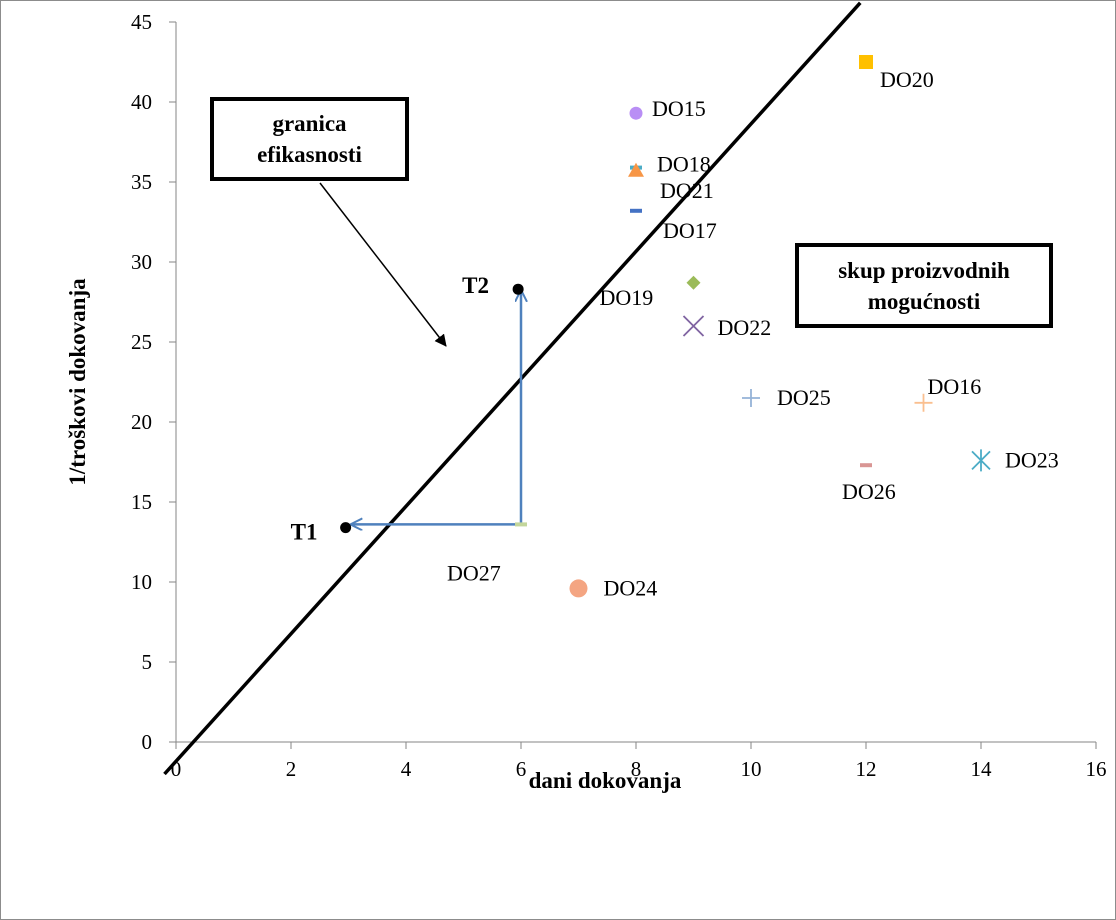  What do you see at coordinates (955, 386) in the screenshot?
I see `point-label: DO16` at bounding box center [955, 386].